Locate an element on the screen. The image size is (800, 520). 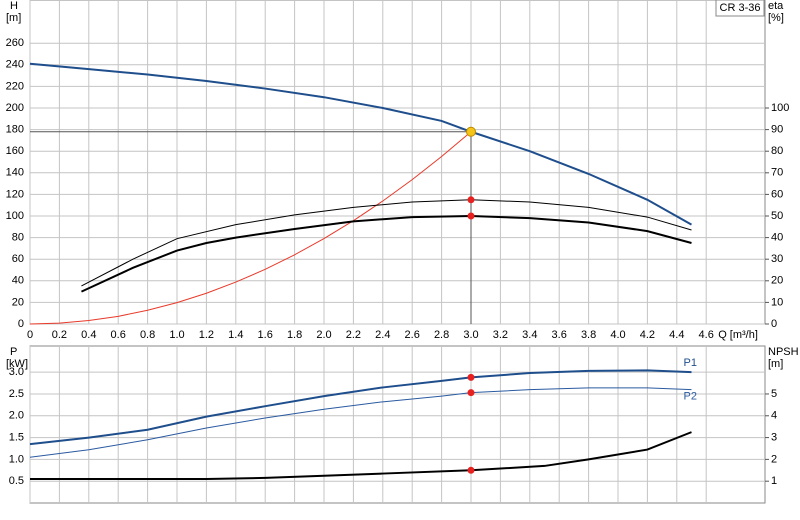
y2-axis-unit: [m] is located at coordinates (775, 364).